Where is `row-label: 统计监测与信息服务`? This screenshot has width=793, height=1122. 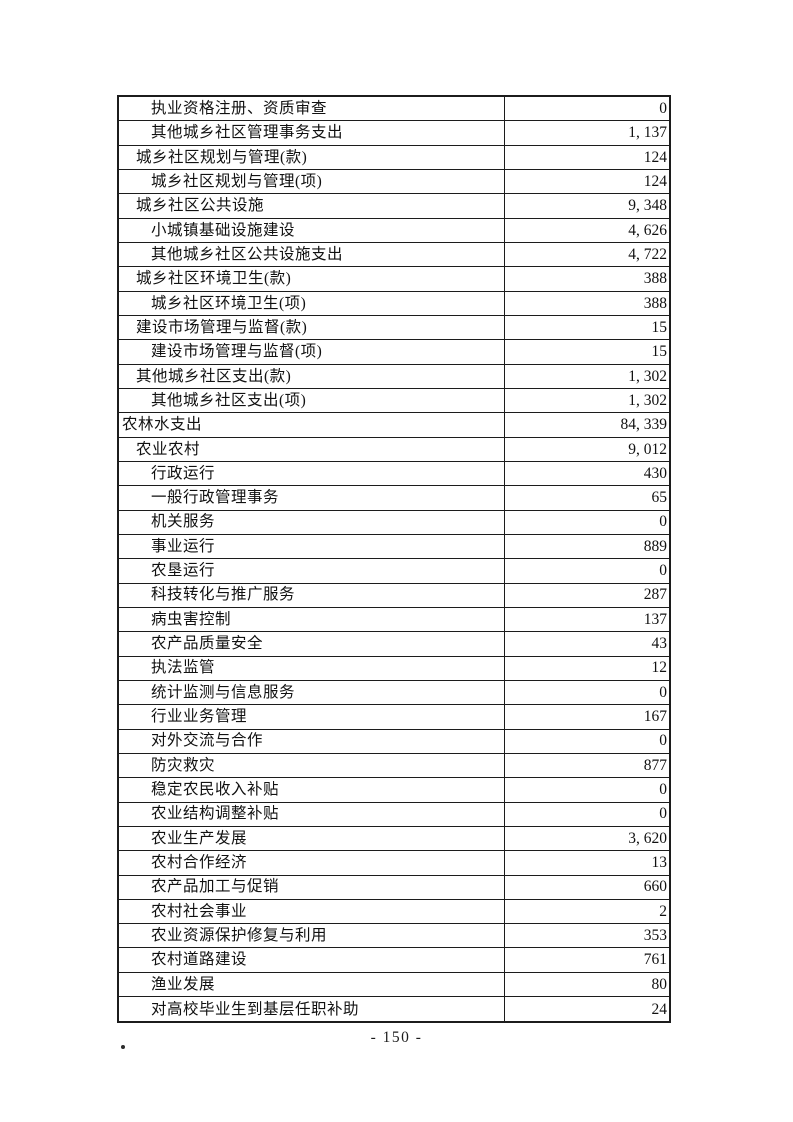 row-label: 统计监测与信息服务 is located at coordinates (312, 692).